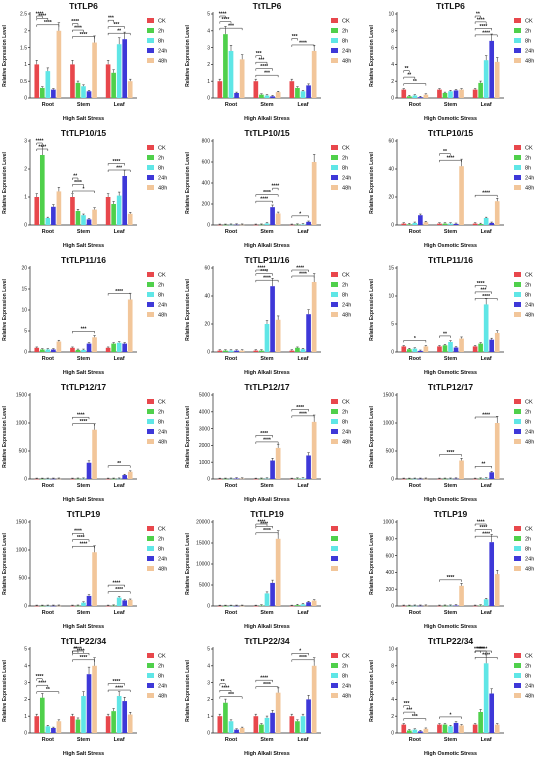  What do you see at coordinates (78, 726) in the screenshot?
I see `bar-2h-Stem` at bounding box center [78, 726].